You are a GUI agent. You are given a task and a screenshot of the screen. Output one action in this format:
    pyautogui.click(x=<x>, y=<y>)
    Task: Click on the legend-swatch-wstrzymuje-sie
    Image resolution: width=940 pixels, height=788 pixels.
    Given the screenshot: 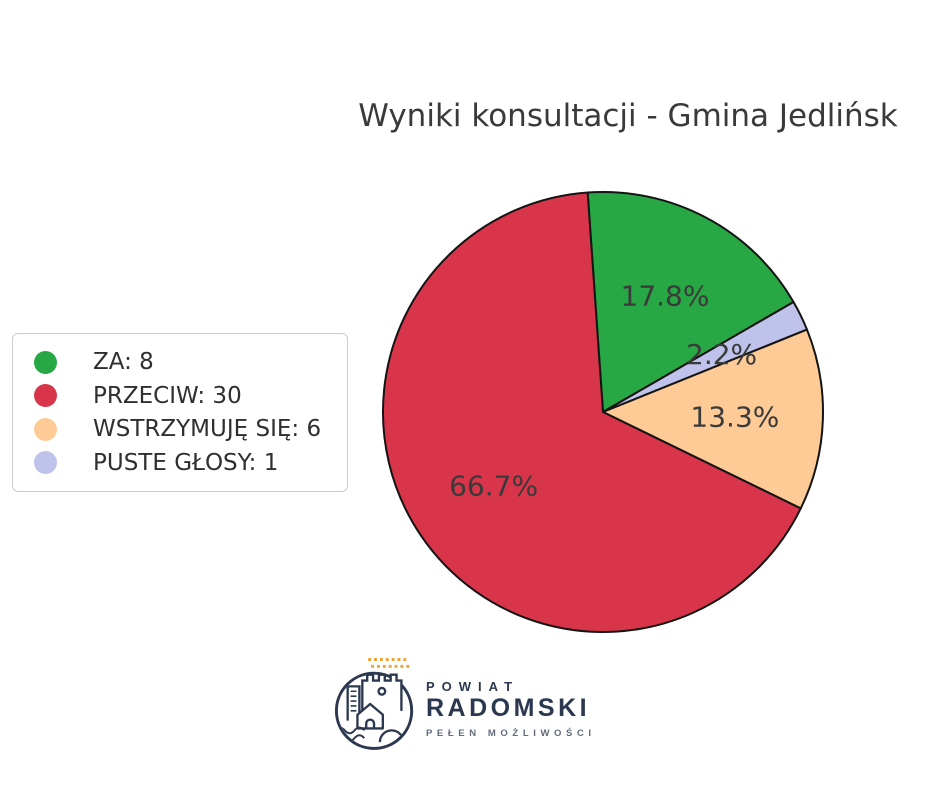 What is the action you would take?
    pyautogui.click(x=45, y=429)
    